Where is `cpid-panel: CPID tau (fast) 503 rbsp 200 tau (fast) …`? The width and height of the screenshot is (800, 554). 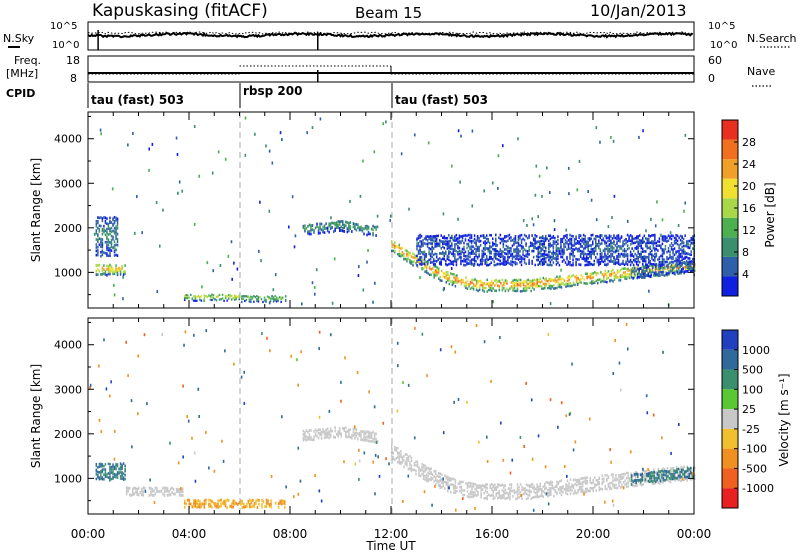
cpid-panel: CPID tau (fast) 503 rbsp 200 tau (fast) … is located at coordinates (247, 95).